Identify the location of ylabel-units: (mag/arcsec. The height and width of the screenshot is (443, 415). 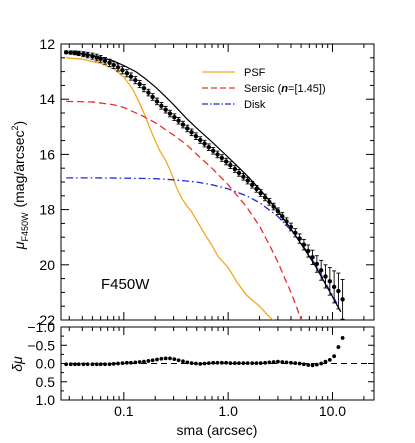
(19, 168).